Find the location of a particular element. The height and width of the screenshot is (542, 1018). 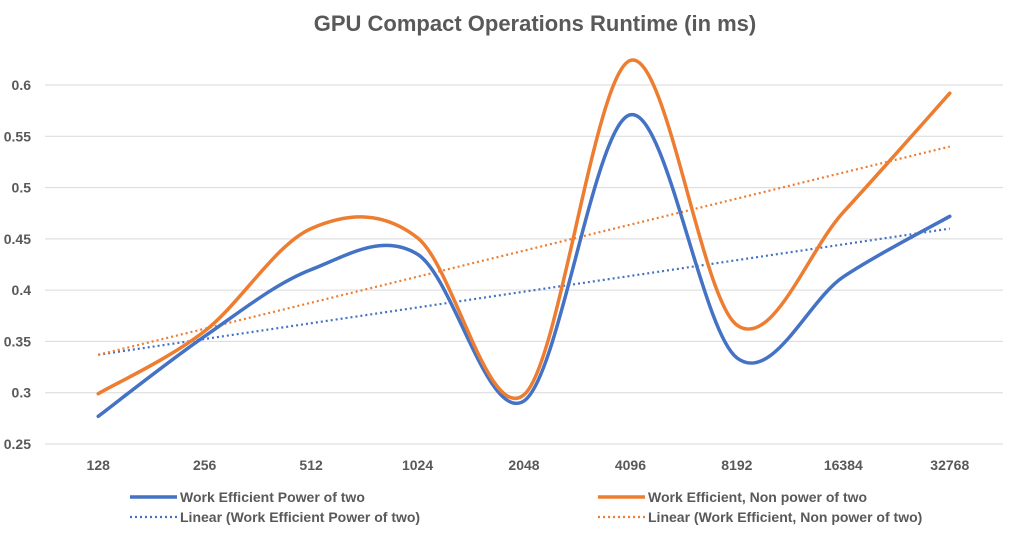

y-tick-label: 0.55 is located at coordinates (17, 136).